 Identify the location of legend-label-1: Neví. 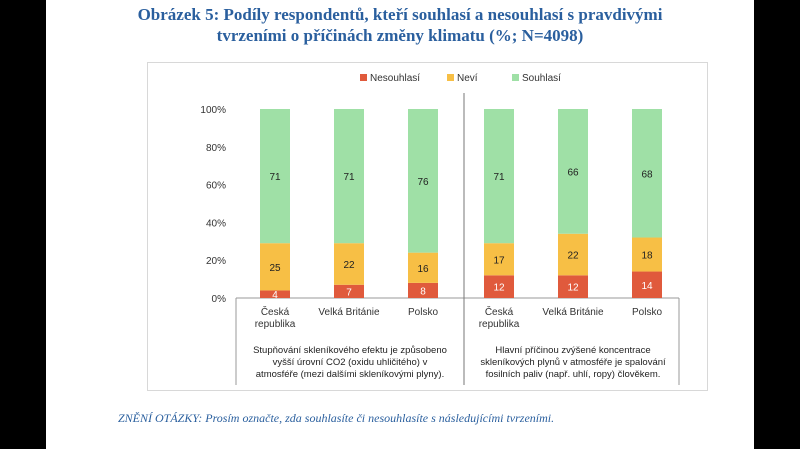
(467, 78).